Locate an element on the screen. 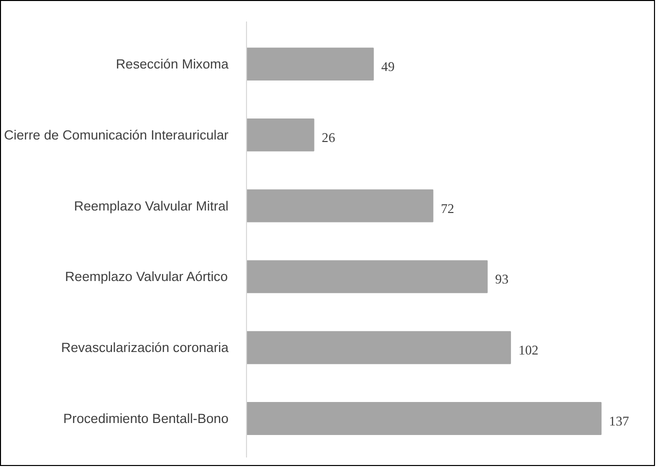 This screenshot has width=659, height=470. data-label: 49 is located at coordinates (388, 66).